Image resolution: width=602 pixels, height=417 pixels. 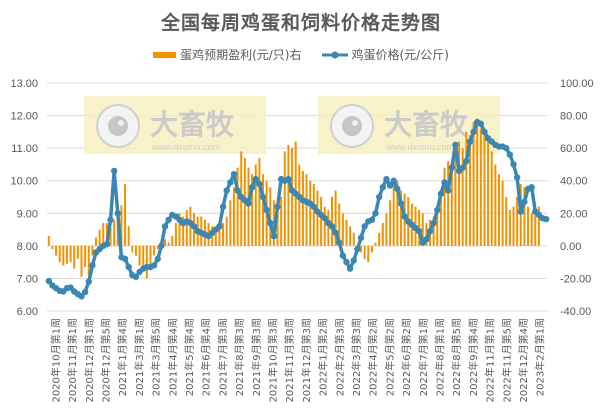 I want to click on right-tick-label: -40.00, so click(x=575, y=312).